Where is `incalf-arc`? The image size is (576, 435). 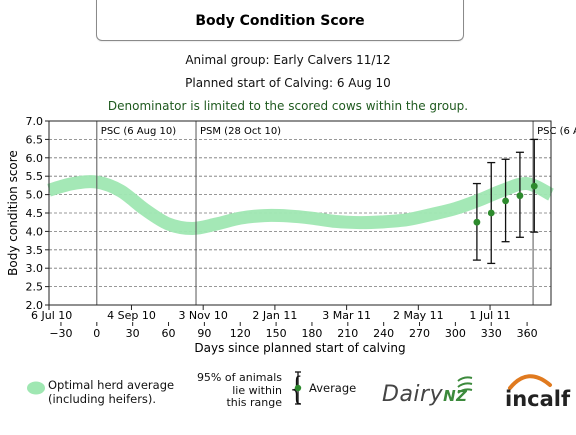 incalf-arc is located at coordinates (530, 382).